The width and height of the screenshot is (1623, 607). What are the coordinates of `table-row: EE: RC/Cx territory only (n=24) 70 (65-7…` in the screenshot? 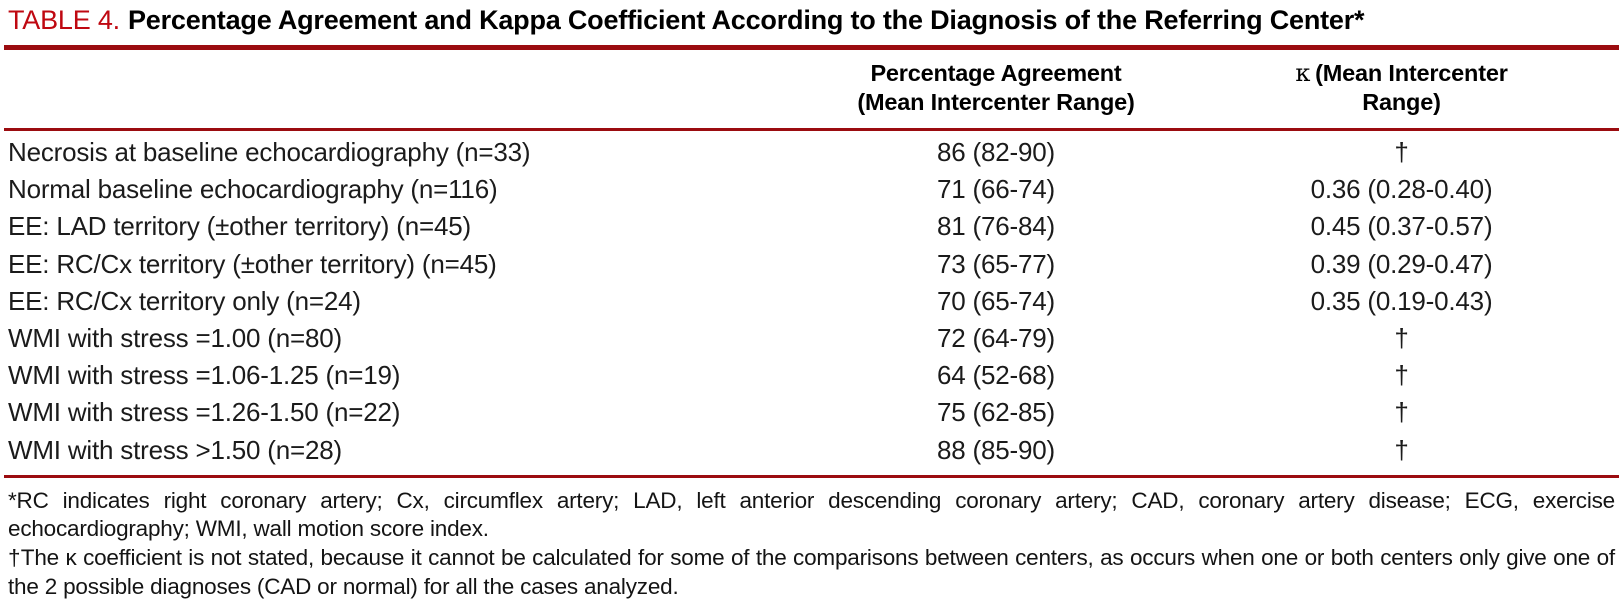 It's located at (811, 301).